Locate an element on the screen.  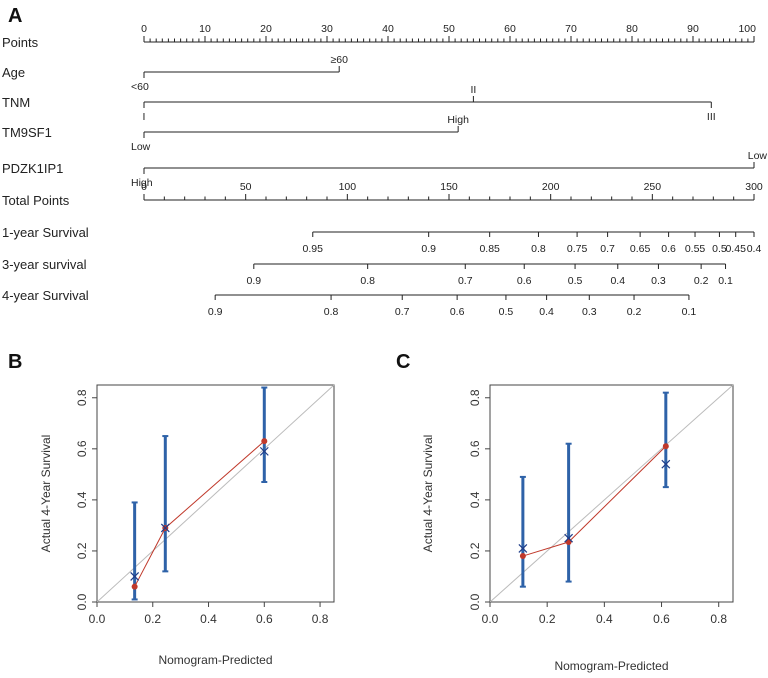
nomogram-row-label: TM9SF1 is located at coordinates (27, 132).